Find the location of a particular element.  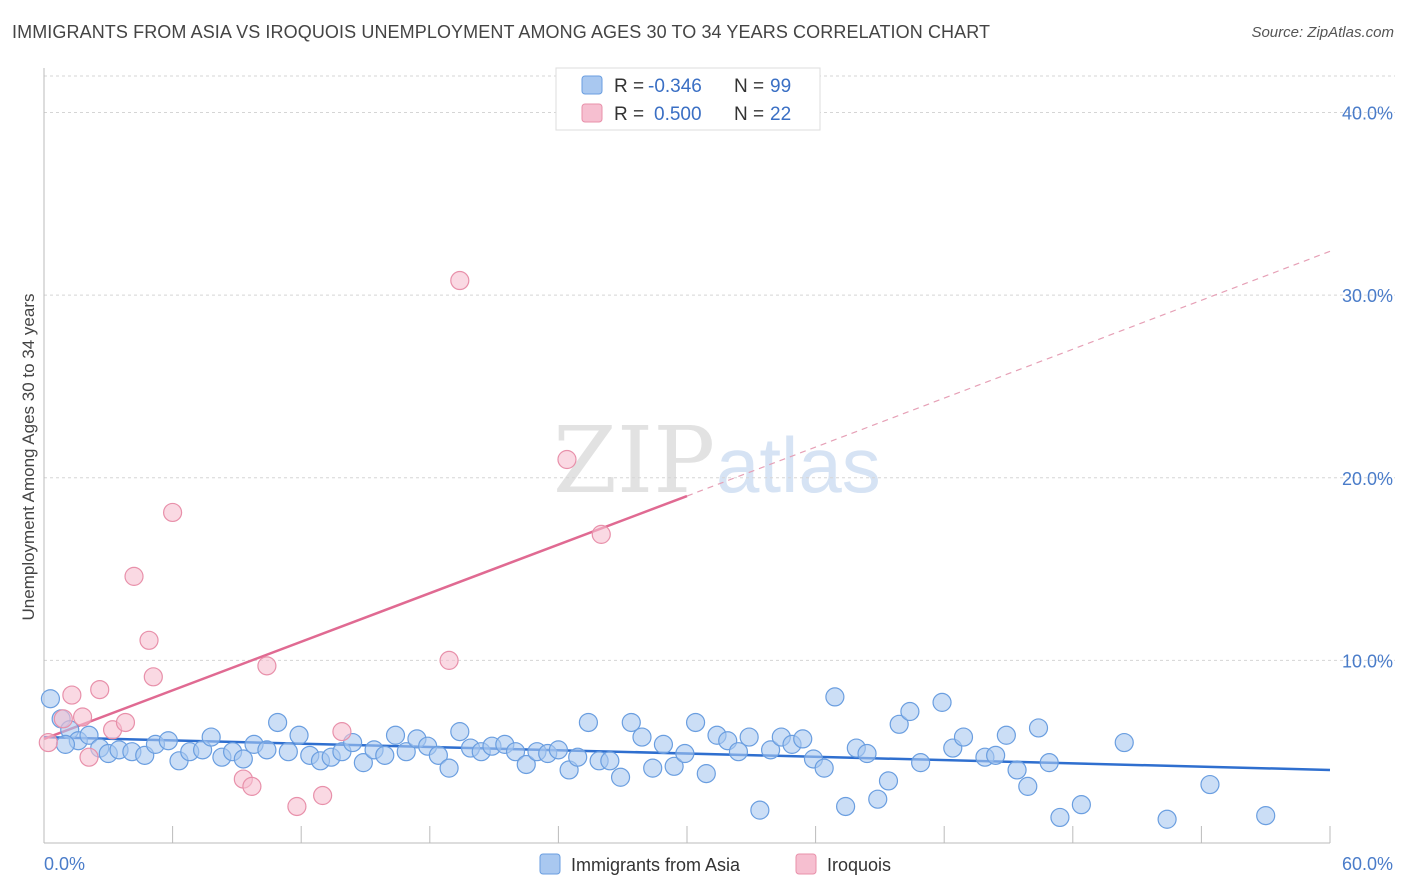

legend-n-label-iroquois: N = is located at coordinates (749, 114).